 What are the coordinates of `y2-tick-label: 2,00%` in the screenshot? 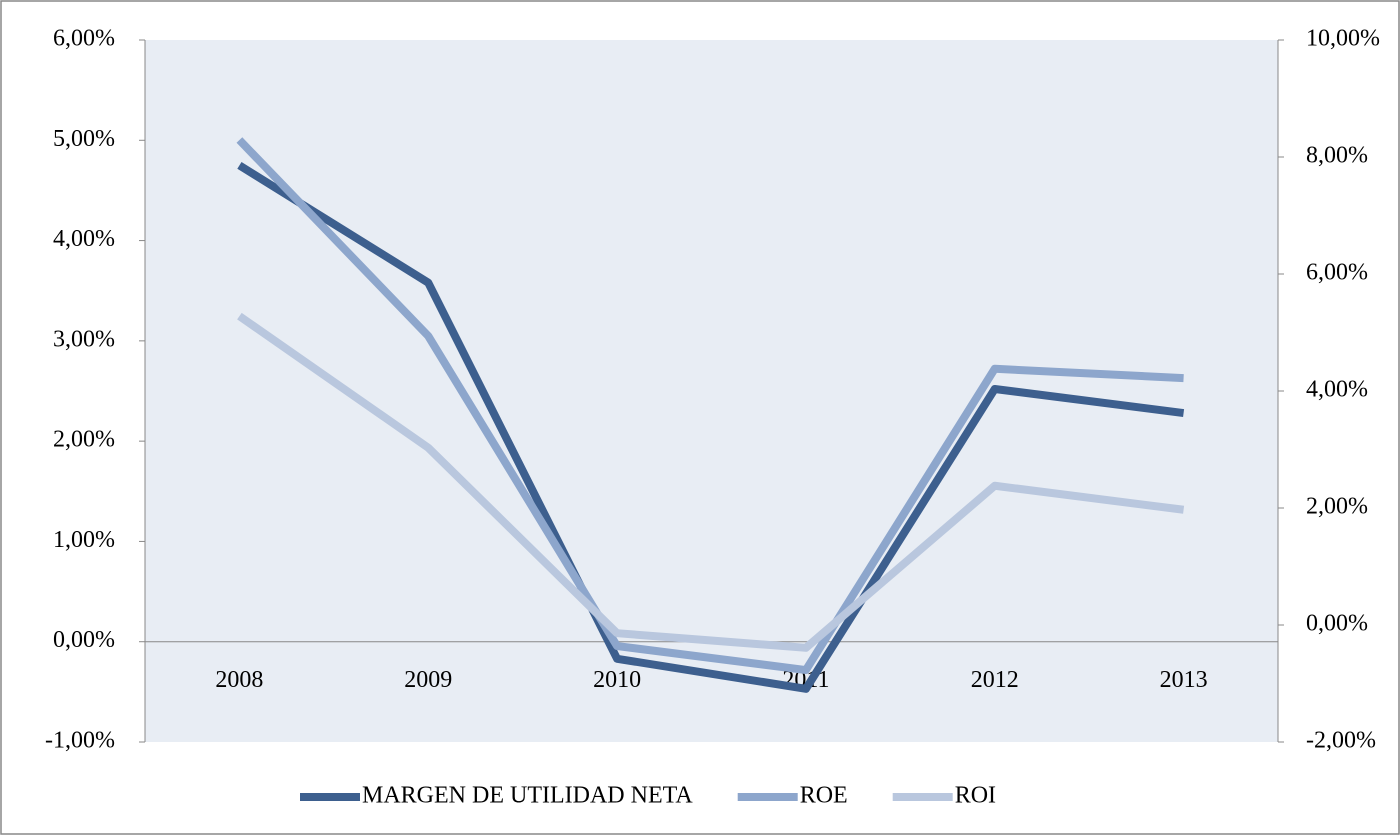 It's located at (1337, 507).